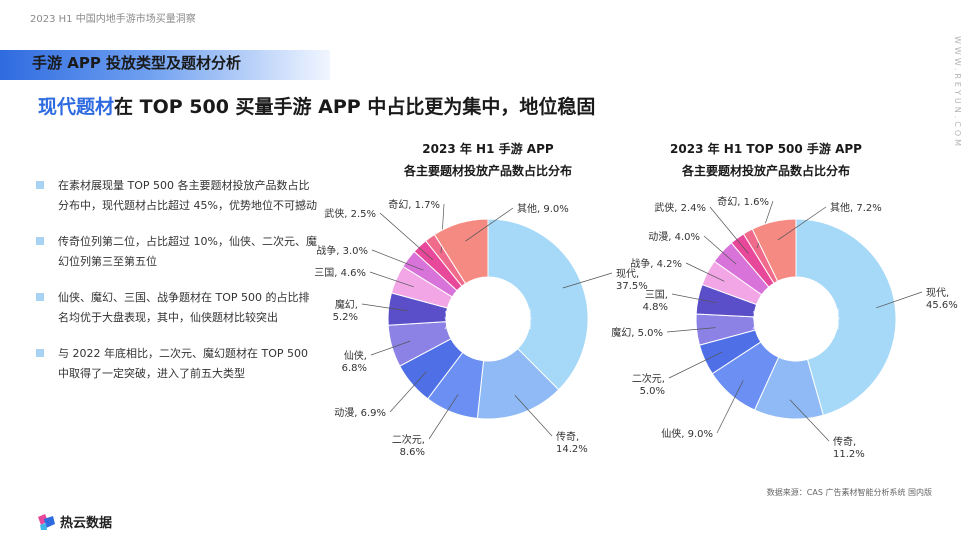 The image size is (968, 544). I want to click on chart-1-label-魔幻: 魔幻, 5.2%, so click(345, 310).